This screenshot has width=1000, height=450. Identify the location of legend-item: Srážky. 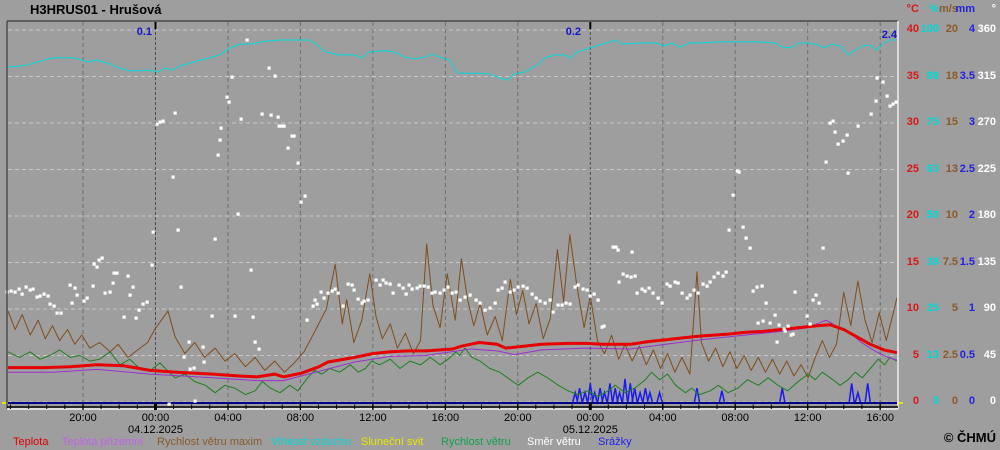
(615, 442).